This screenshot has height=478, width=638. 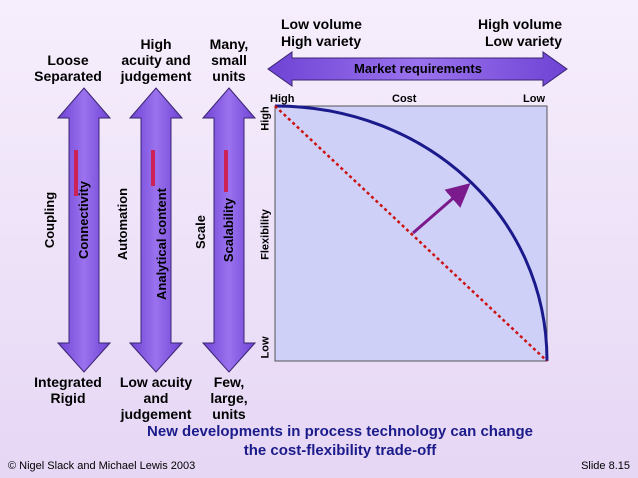 I want to click on copyright-text: © Nigel Slack and Michael Lewis 2003, so click(x=102, y=466).